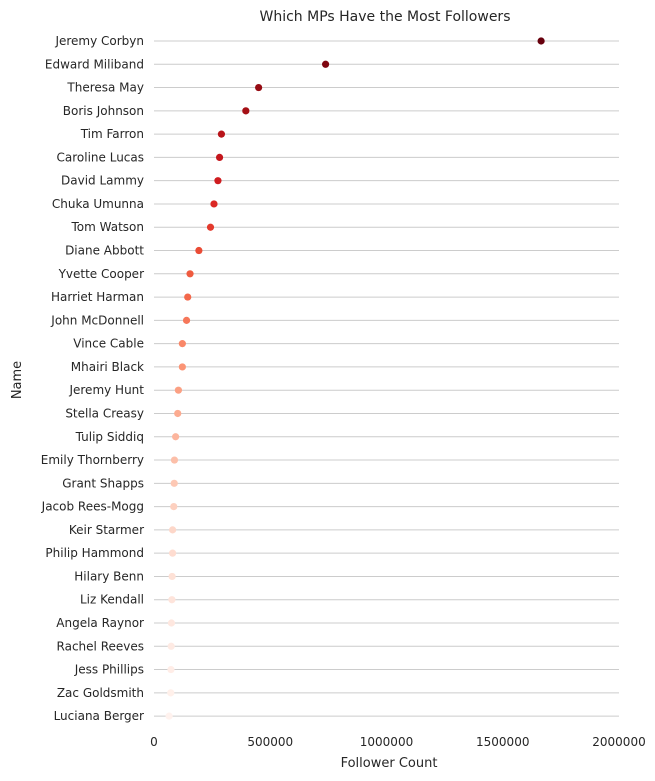 The height and width of the screenshot is (781, 655). Describe the element at coordinates (385, 17) in the screenshot. I see `chart-title: Which MPs Have the Most Followers` at that location.